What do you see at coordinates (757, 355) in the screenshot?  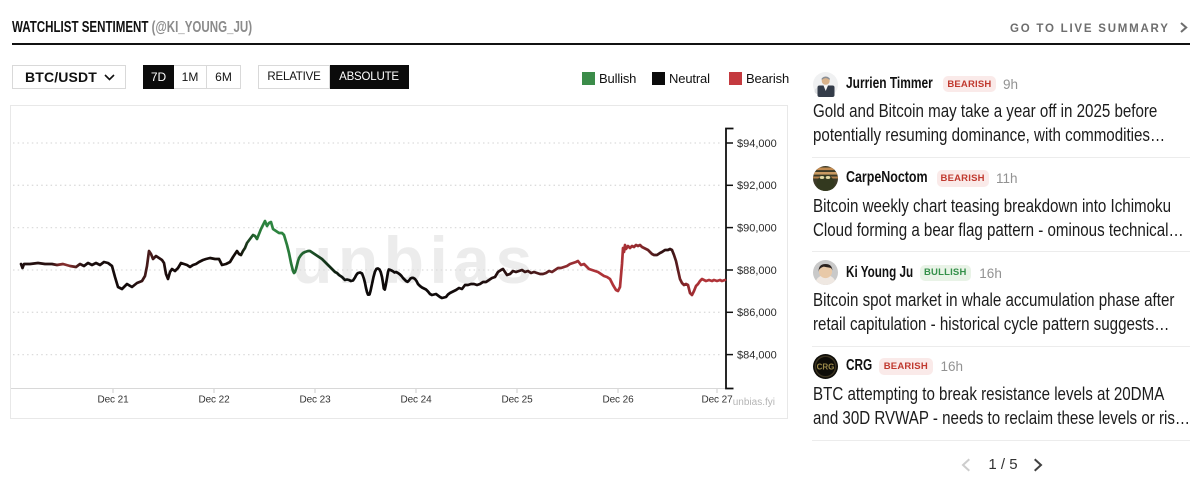 I see `svg-text: $84,000` at bounding box center [757, 355].